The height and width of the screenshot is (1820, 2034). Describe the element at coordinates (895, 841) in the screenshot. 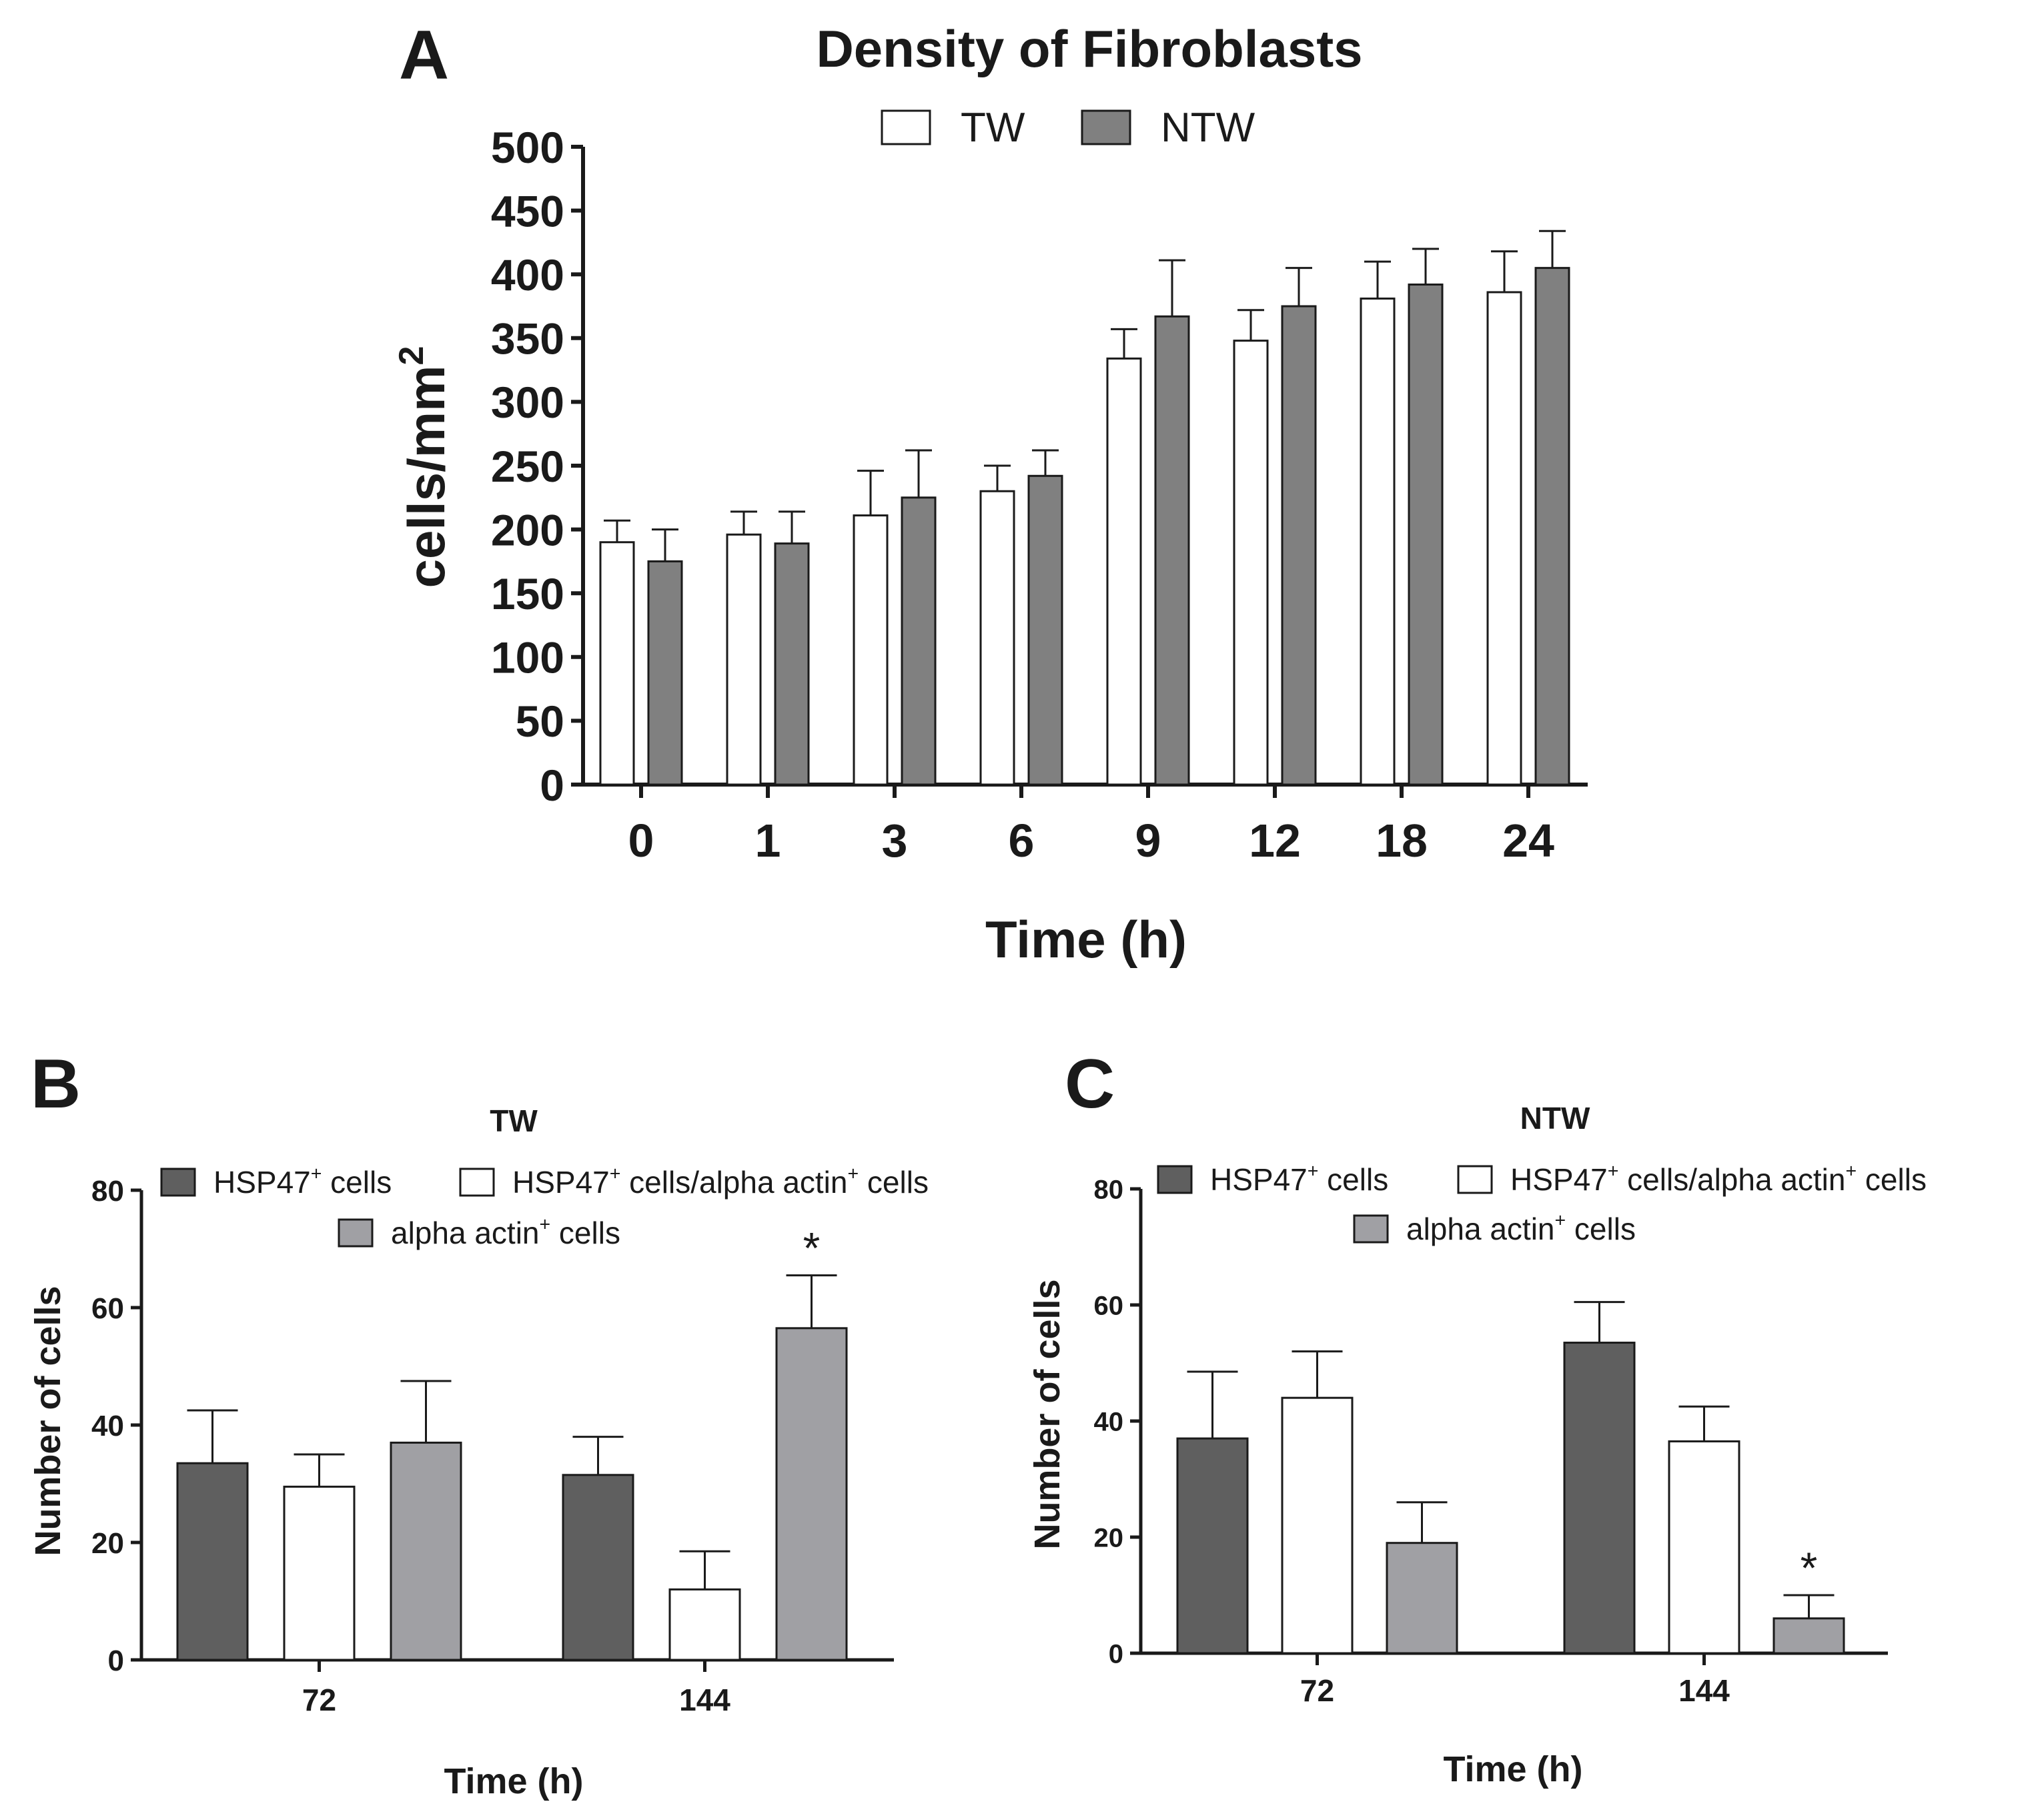

I see `chart-a-x-tick-label: 3` at that location.